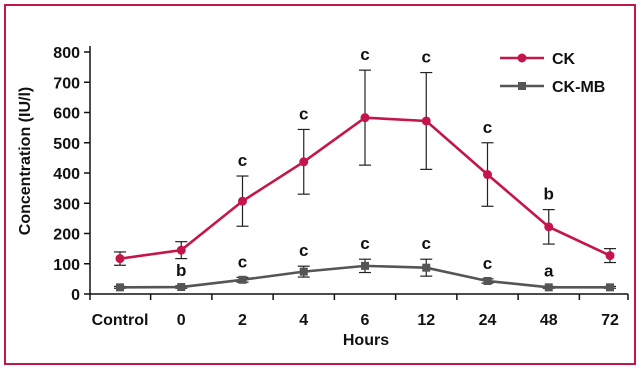 This screenshot has height=369, width=644. I want to click on y-tick-label: 800, so click(66, 53).